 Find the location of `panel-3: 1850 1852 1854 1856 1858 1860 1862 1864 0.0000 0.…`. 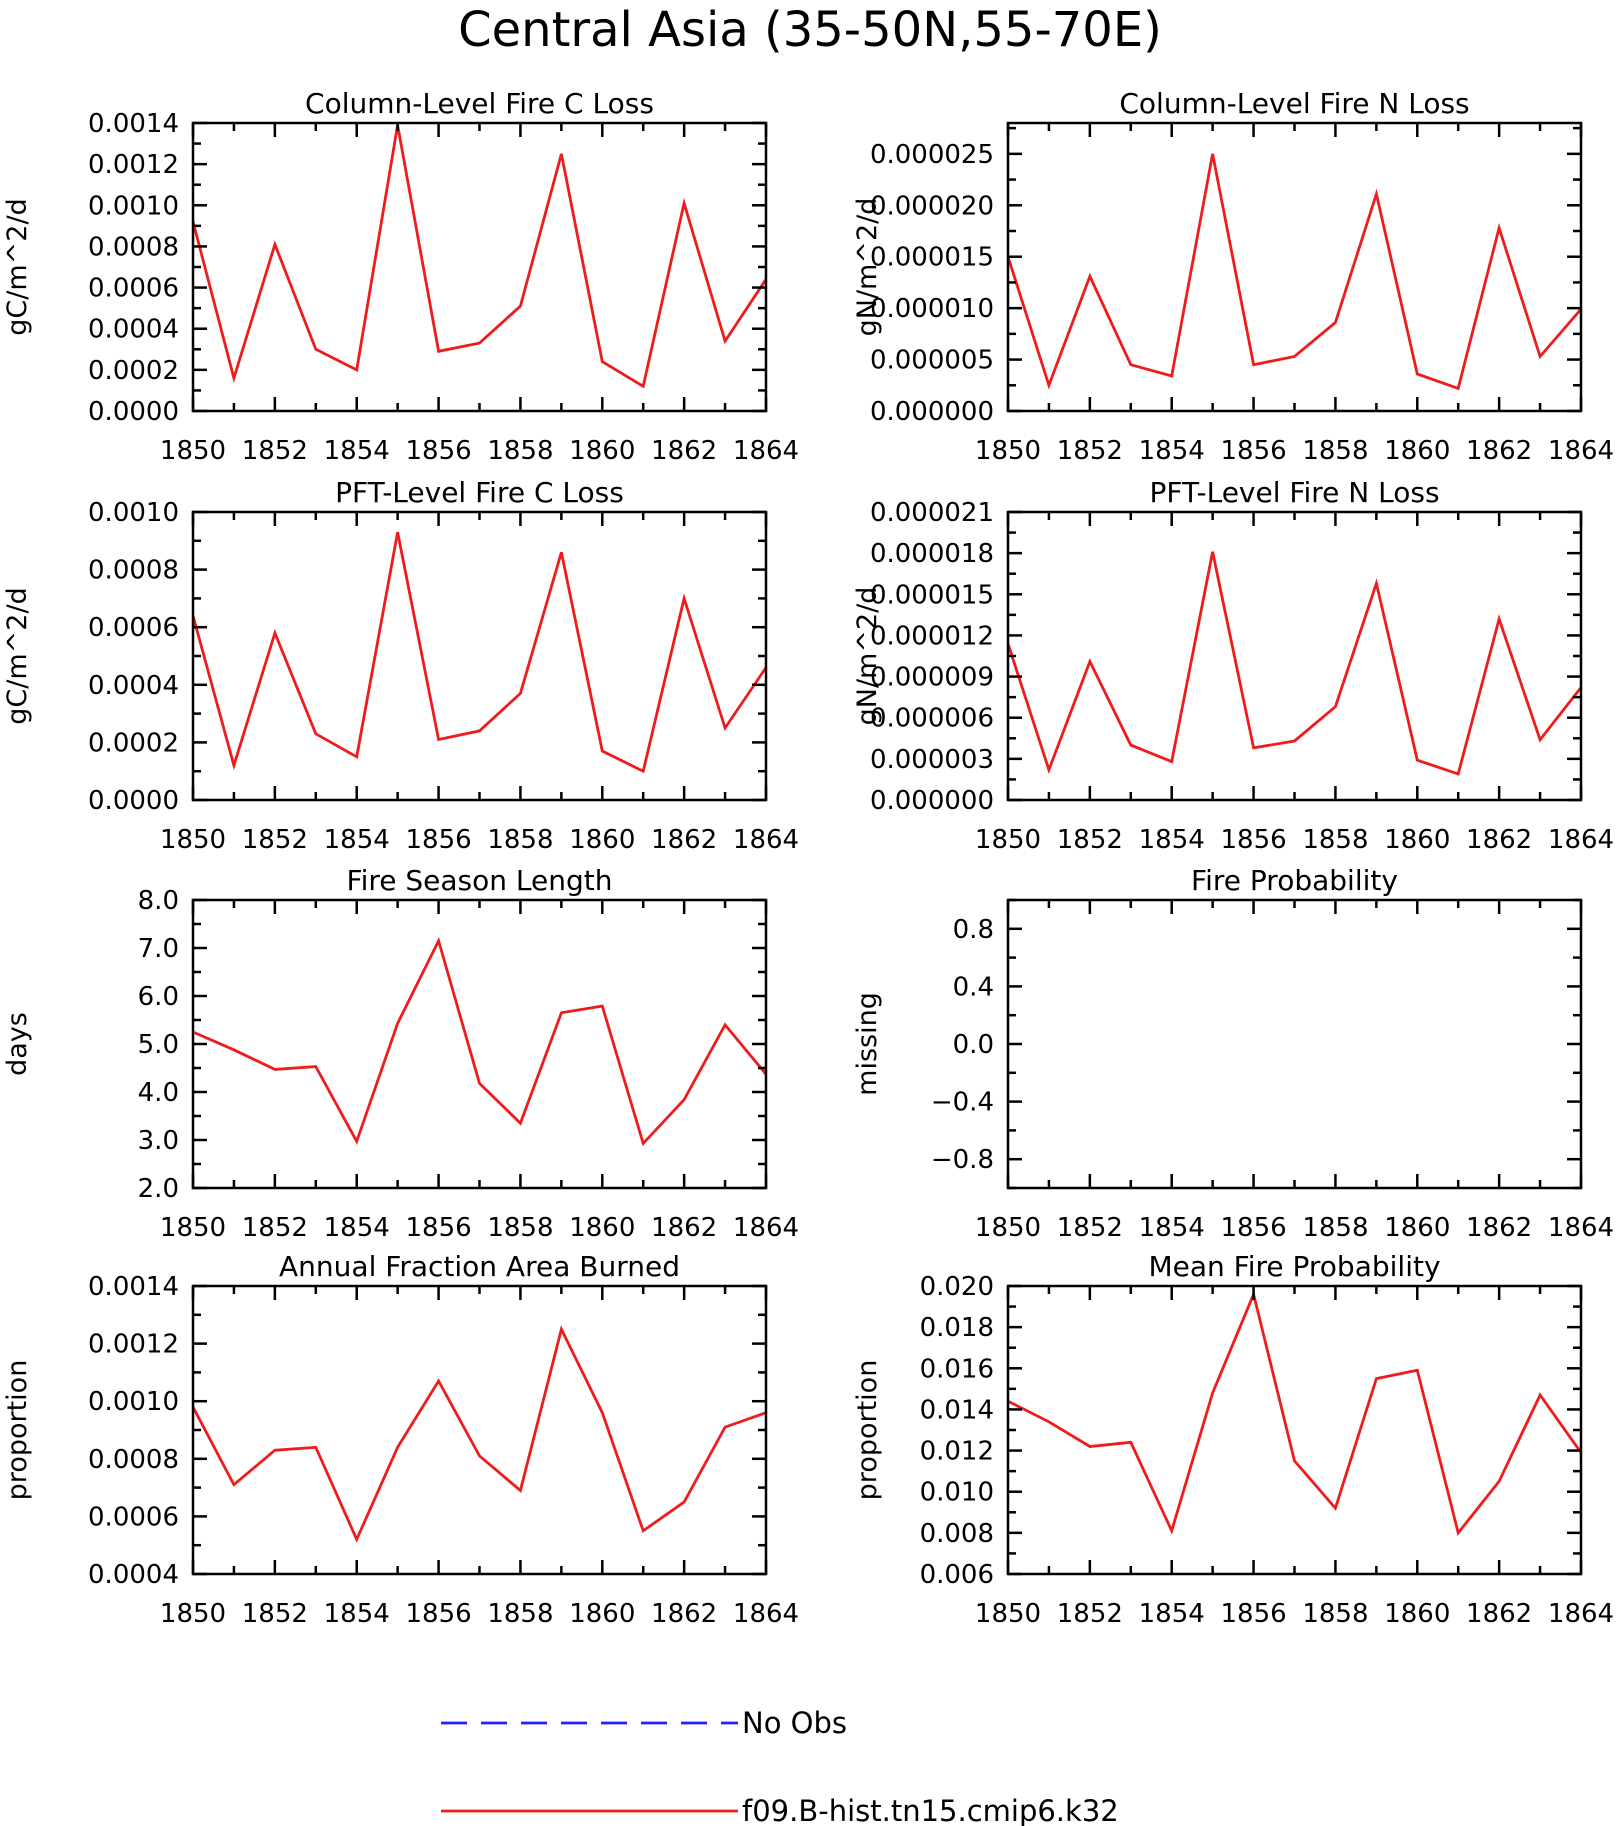

panel-3: 1850 1852 1854 1856 1858 1860 1862 1864 0.0000 0.… is located at coordinates (400, 665).